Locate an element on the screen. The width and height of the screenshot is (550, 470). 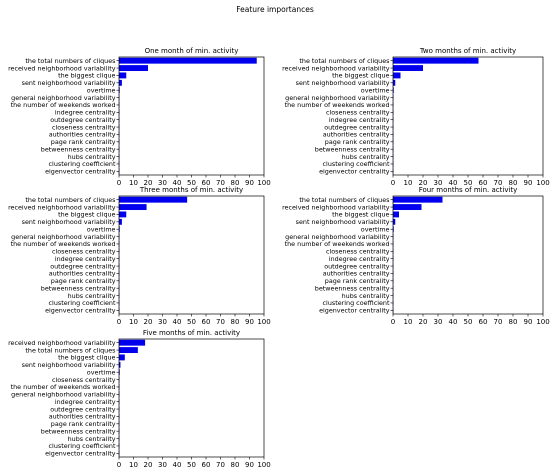
chart-title: Five months of min. activity is located at coordinates (191, 333).